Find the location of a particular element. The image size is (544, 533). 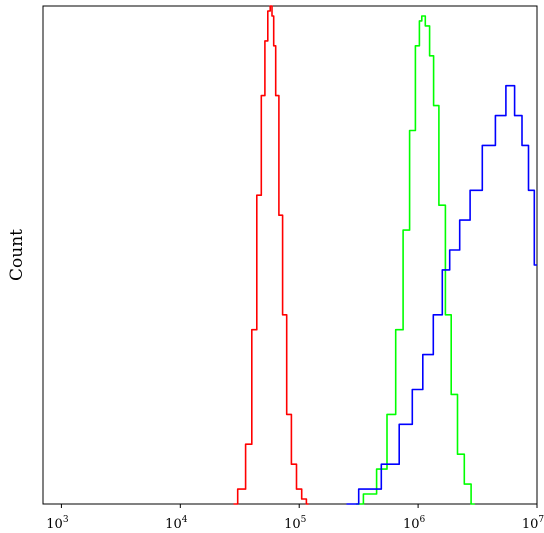

x-axis: 103 104 105 106 107 is located at coordinates (295, 518).